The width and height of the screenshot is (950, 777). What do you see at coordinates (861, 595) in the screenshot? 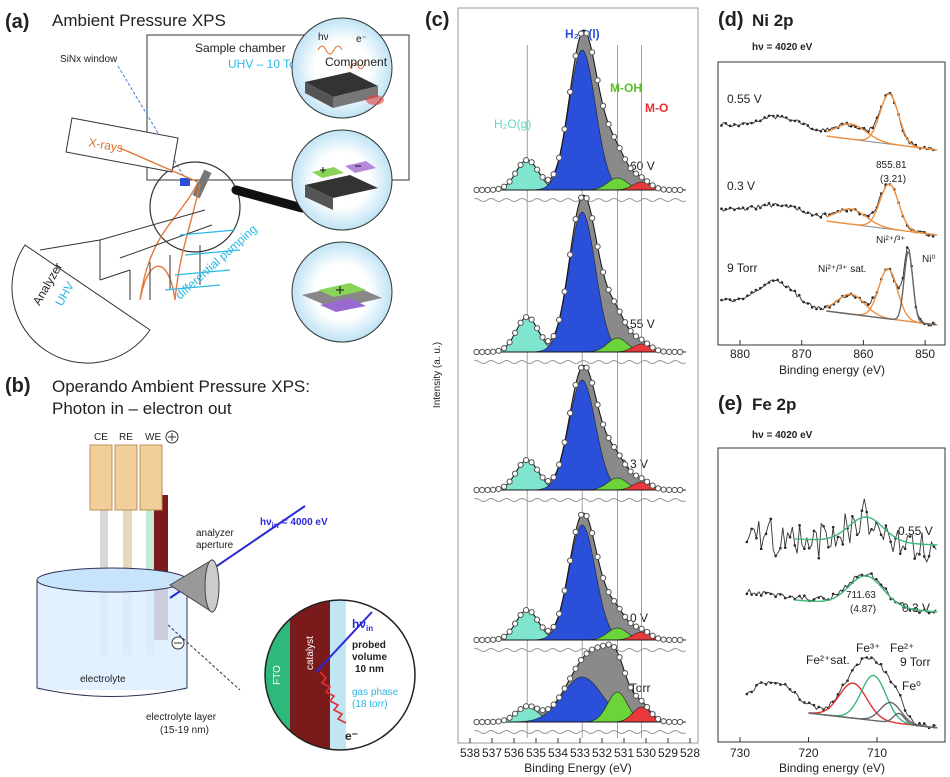
I see `fit-position: 711.63` at bounding box center [861, 595].